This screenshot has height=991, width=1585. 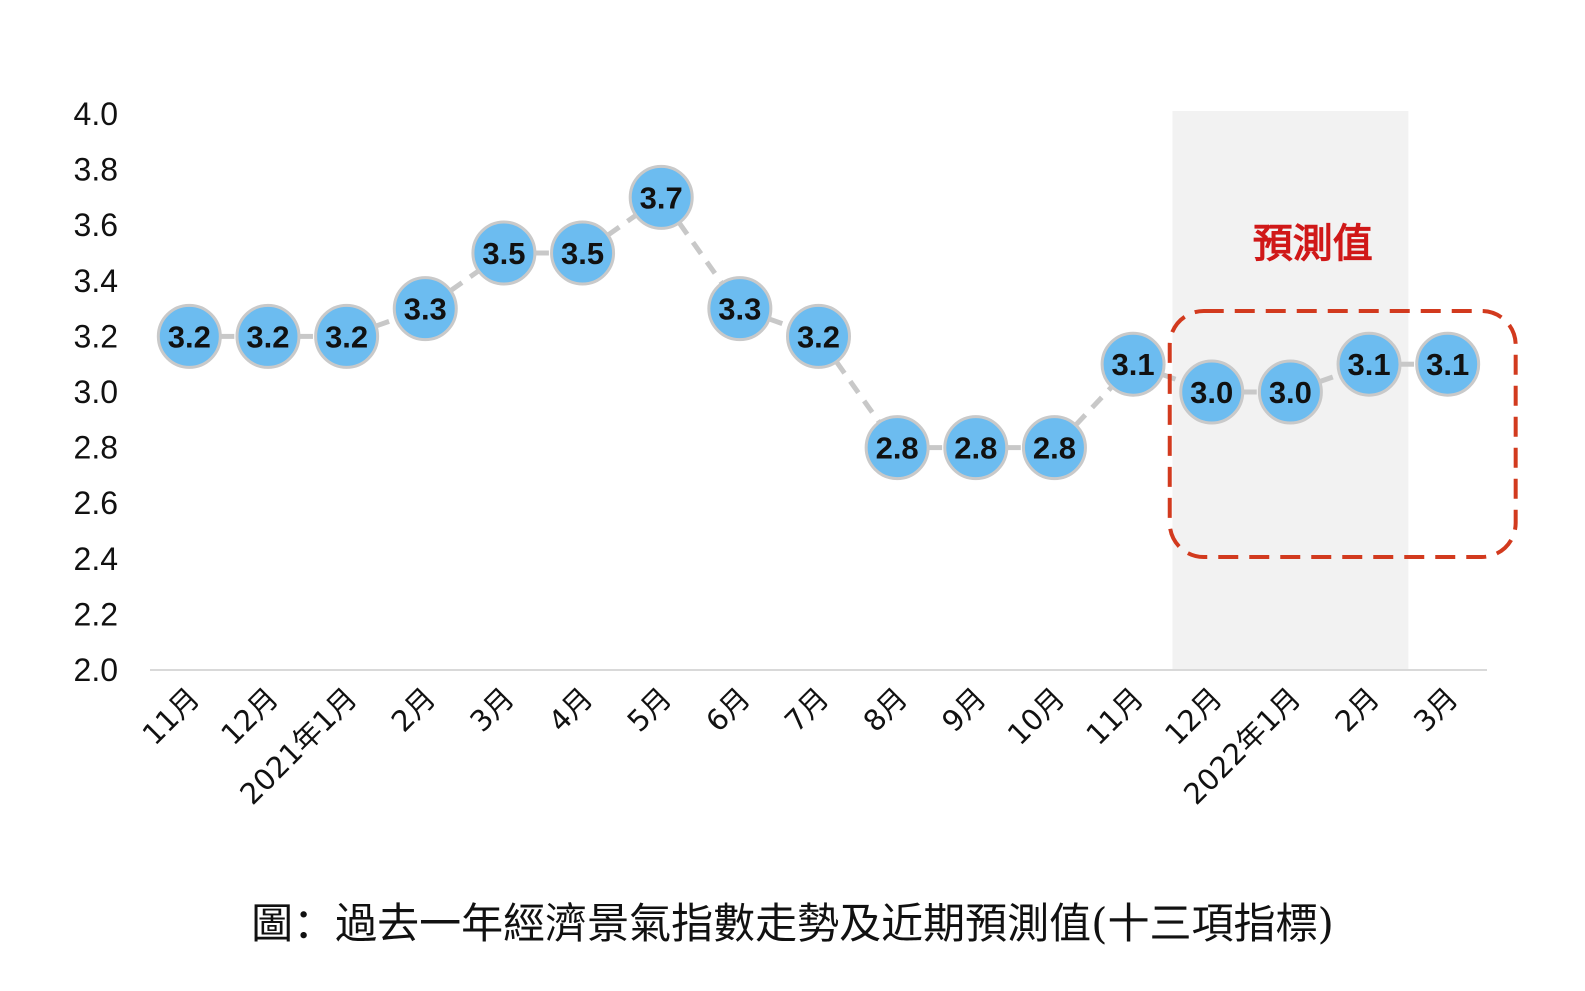 I want to click on y-tick-label: 3.2, so click(x=96, y=336).